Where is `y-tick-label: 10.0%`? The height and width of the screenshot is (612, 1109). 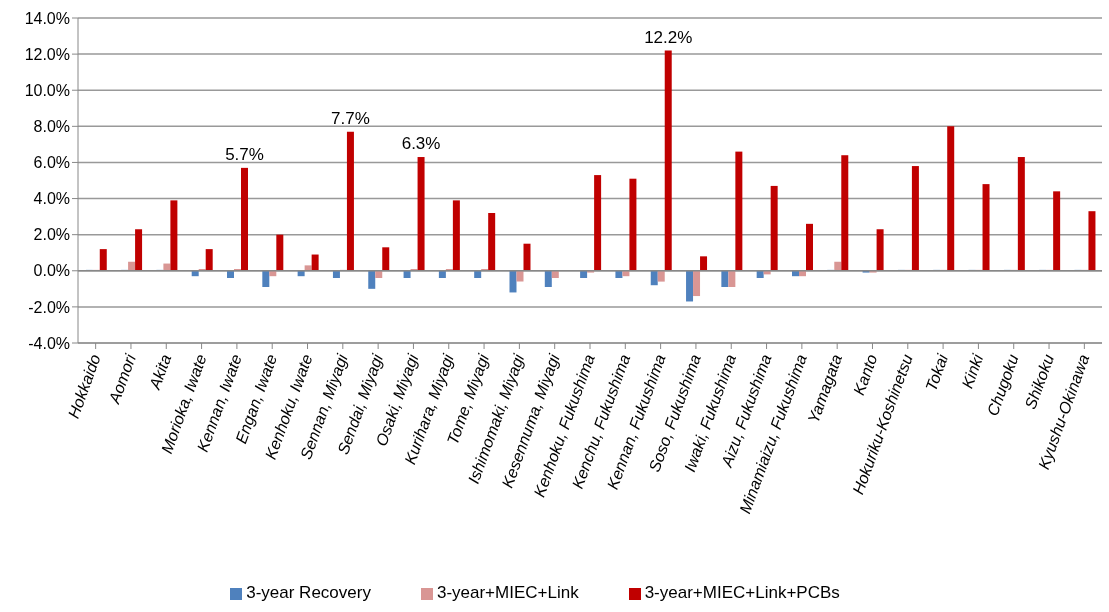 y-tick-label: 10.0% is located at coordinates (47, 90).